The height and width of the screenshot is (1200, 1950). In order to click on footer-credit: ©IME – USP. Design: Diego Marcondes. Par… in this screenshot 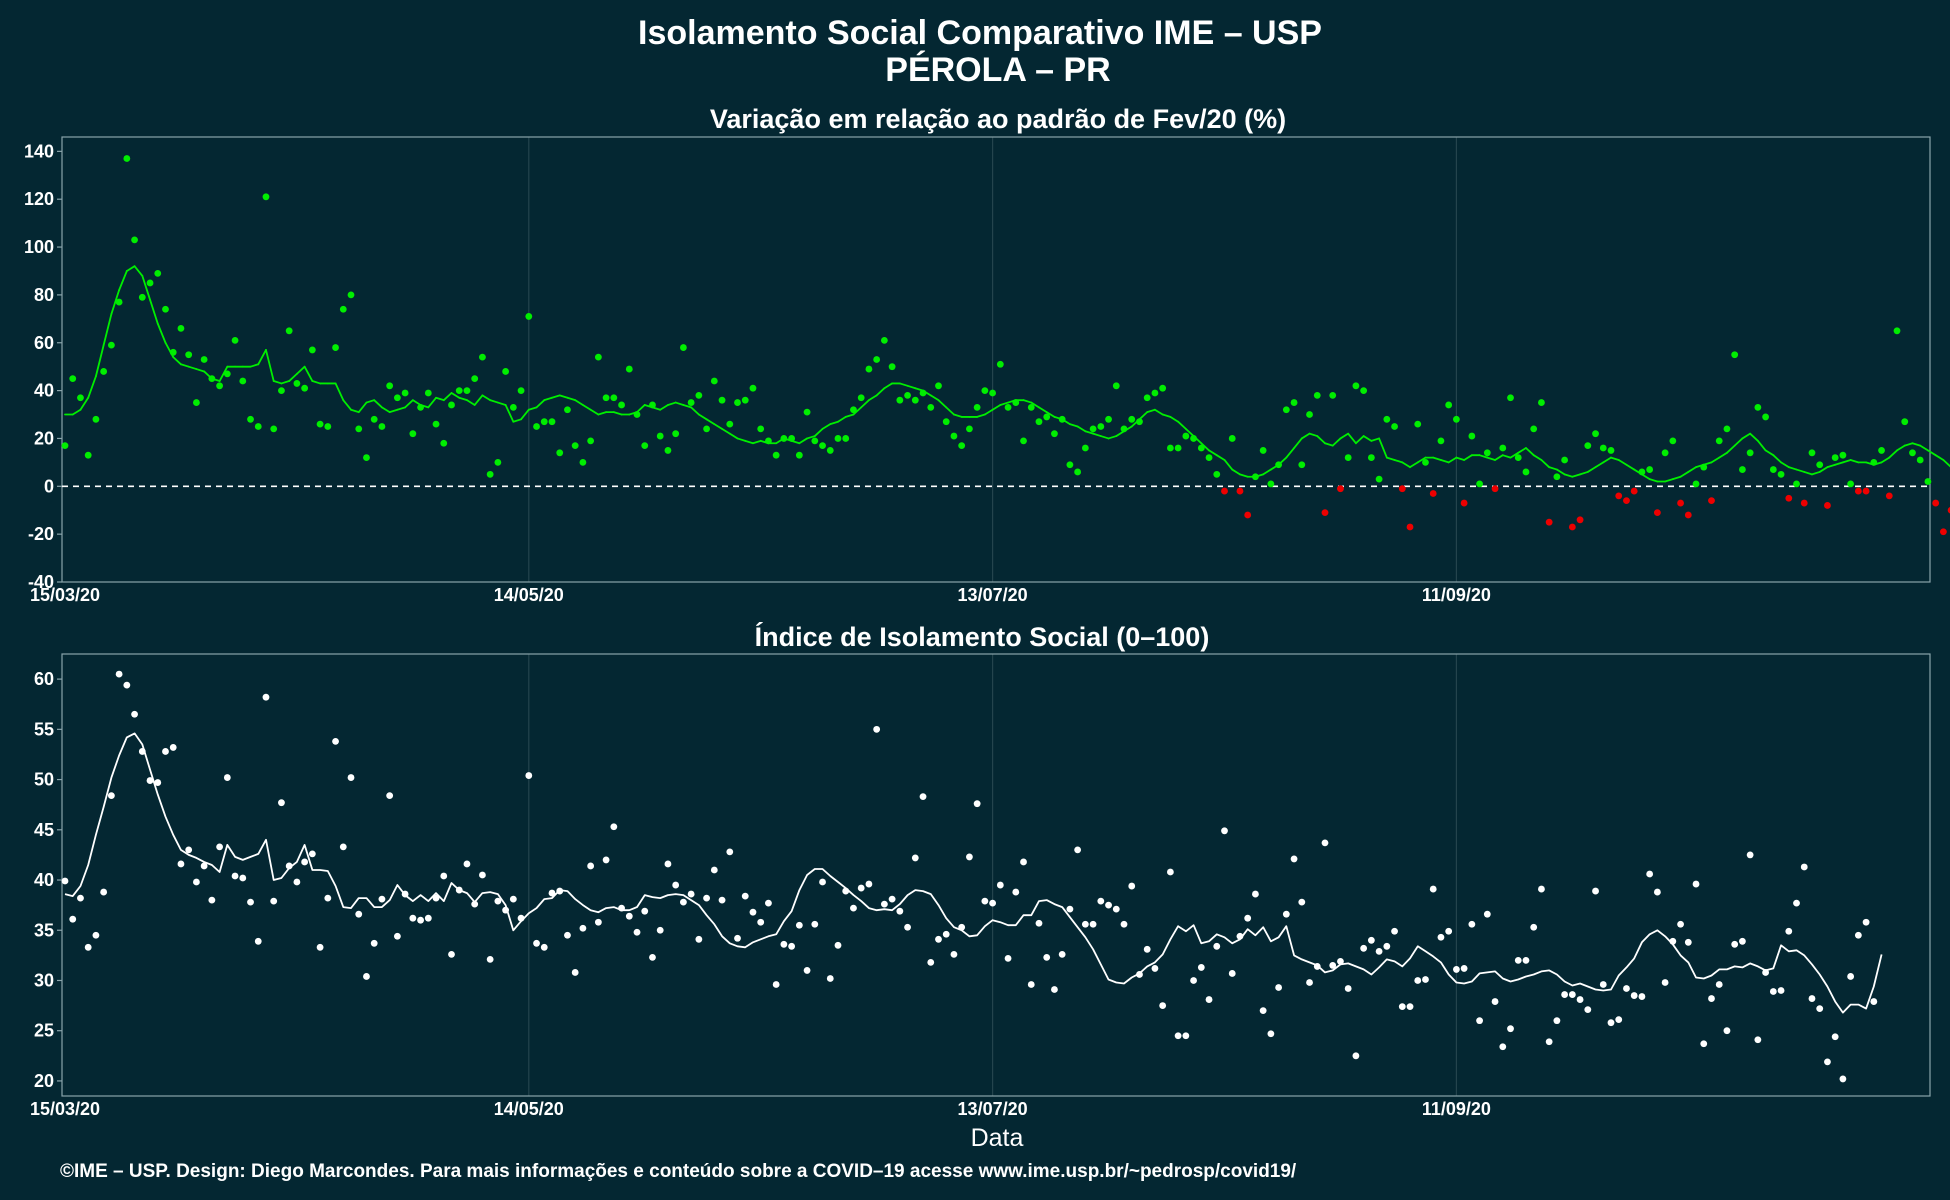, I will do `click(678, 1171)`.